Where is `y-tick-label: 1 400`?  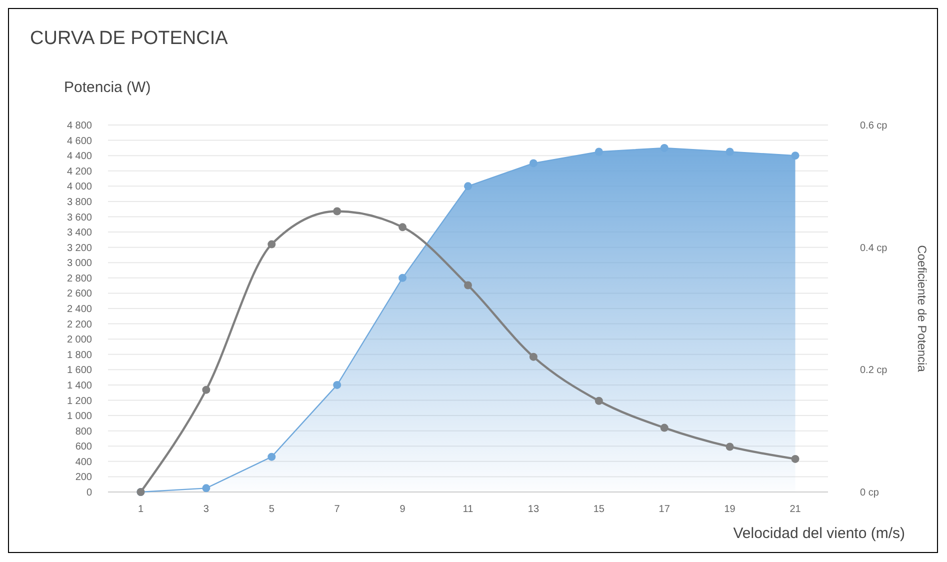 y-tick-label: 1 400 is located at coordinates (79, 386).